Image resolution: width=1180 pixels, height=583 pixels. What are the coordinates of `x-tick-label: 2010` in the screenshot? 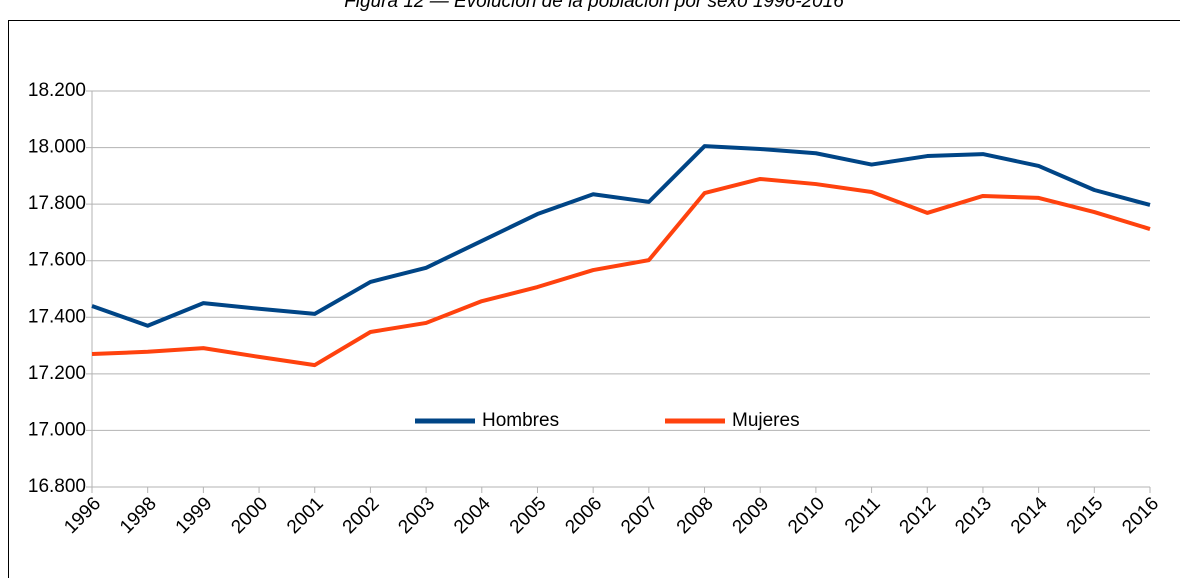 It's located at (806, 515).